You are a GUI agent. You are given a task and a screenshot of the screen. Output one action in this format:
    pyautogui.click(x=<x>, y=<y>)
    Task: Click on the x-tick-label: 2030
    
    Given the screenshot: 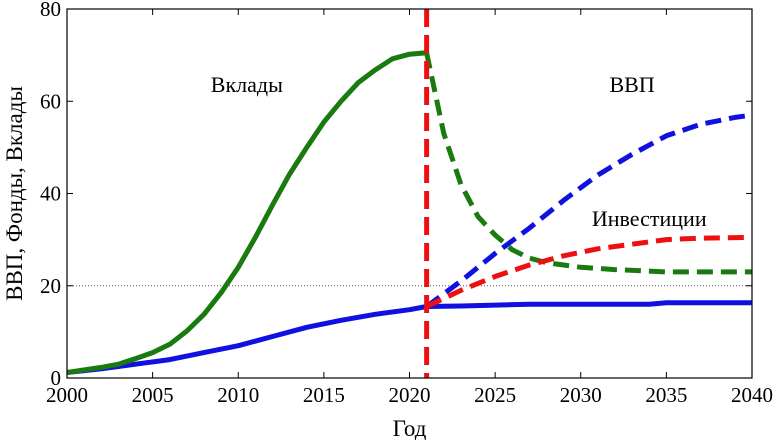 What is the action you would take?
    pyautogui.click(x=581, y=395)
    